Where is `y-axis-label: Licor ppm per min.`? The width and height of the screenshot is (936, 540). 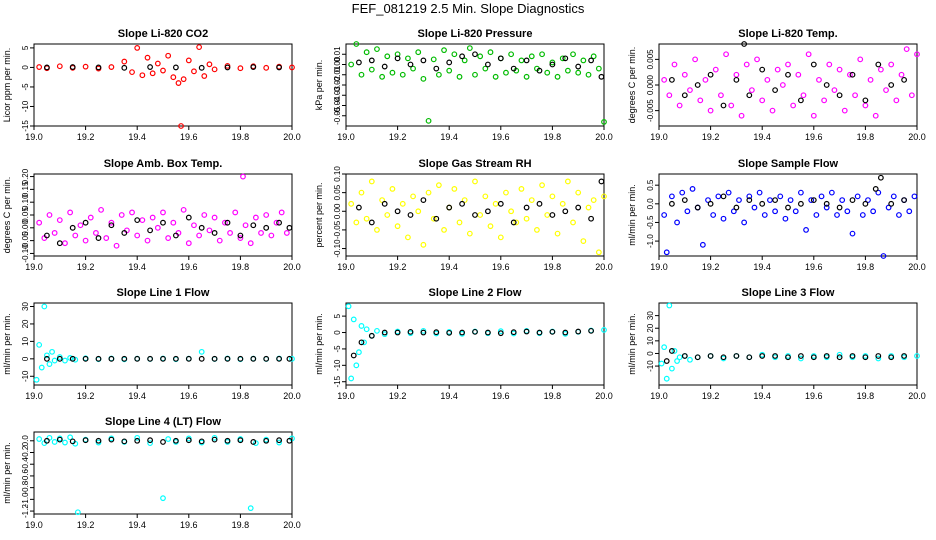
y-axis-label: Licor ppm per min. is located at coordinates (7, 85).